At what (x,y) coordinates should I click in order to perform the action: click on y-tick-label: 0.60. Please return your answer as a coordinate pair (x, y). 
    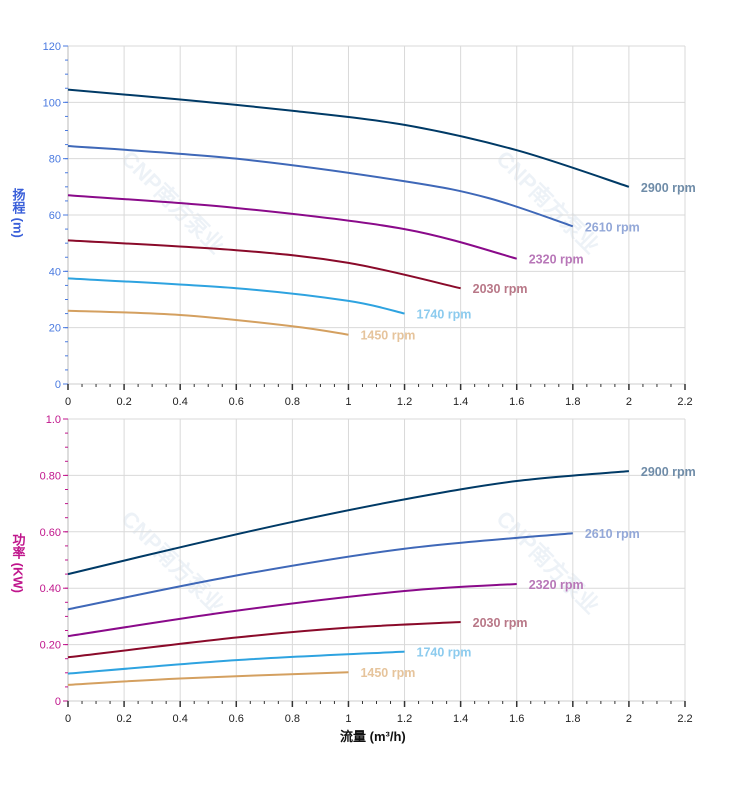
    Looking at the image, I should click on (50, 533).